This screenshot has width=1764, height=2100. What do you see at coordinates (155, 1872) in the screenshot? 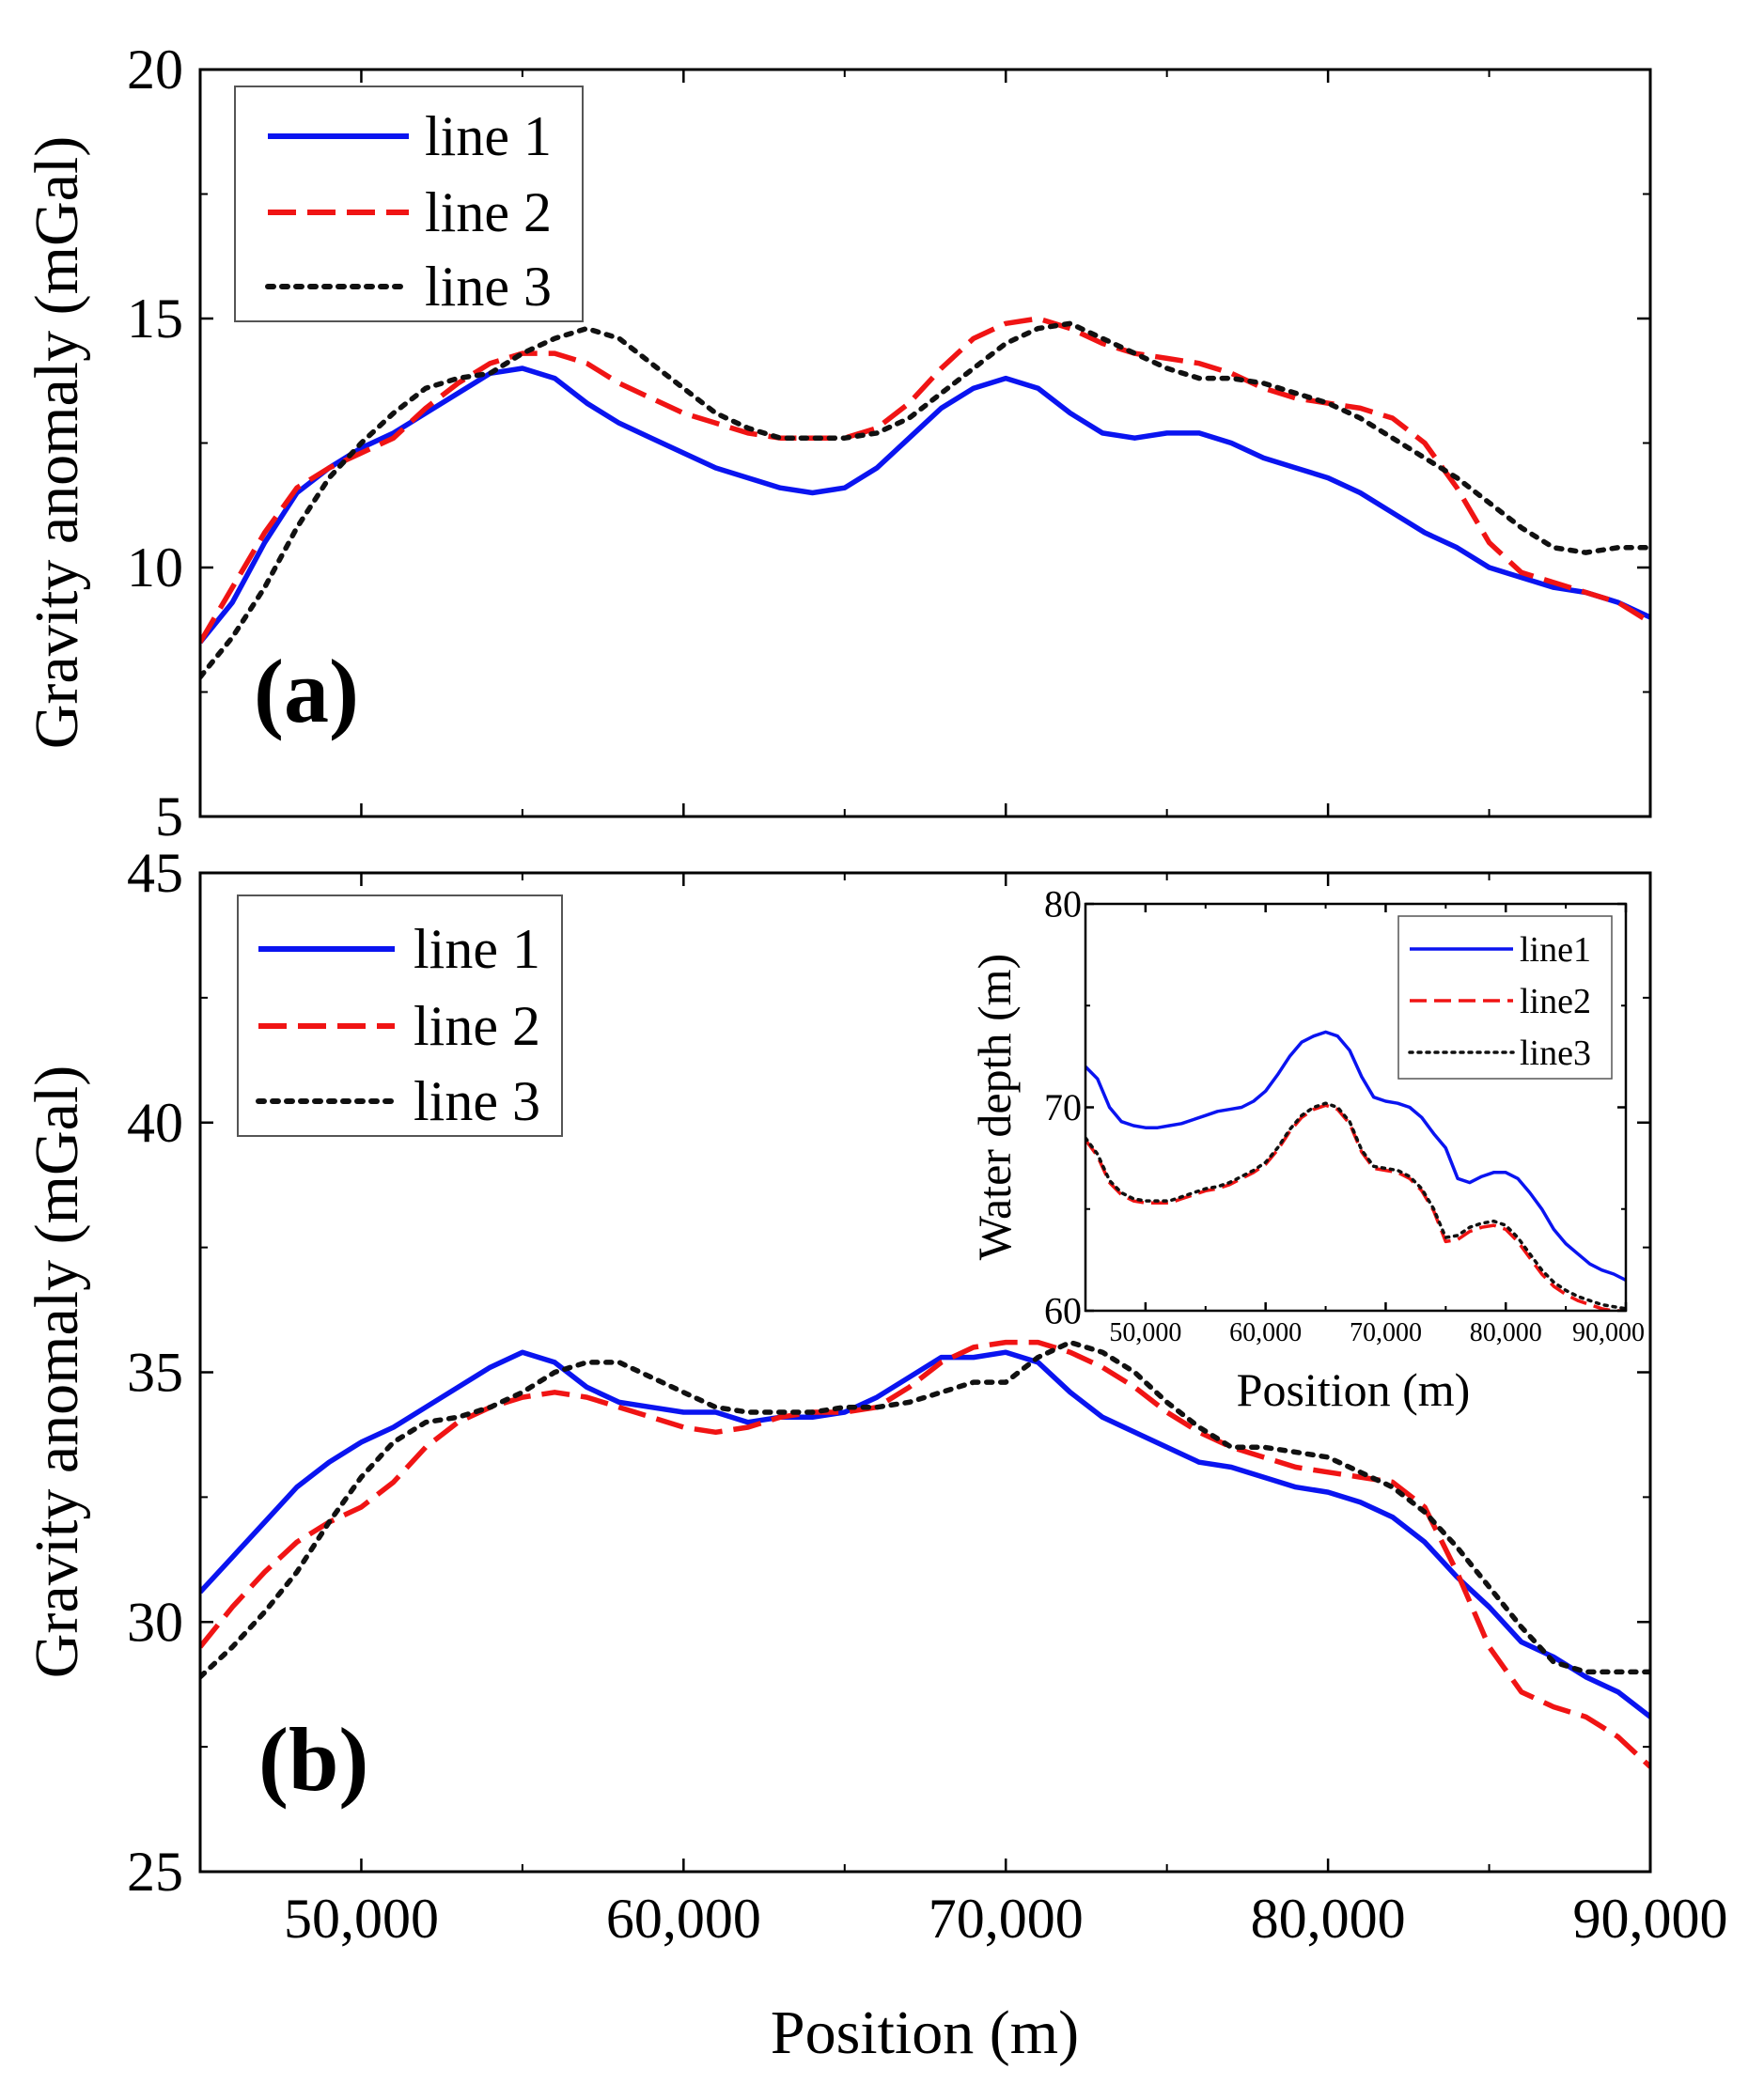
I see `b-ytick-label: 25` at bounding box center [155, 1872].